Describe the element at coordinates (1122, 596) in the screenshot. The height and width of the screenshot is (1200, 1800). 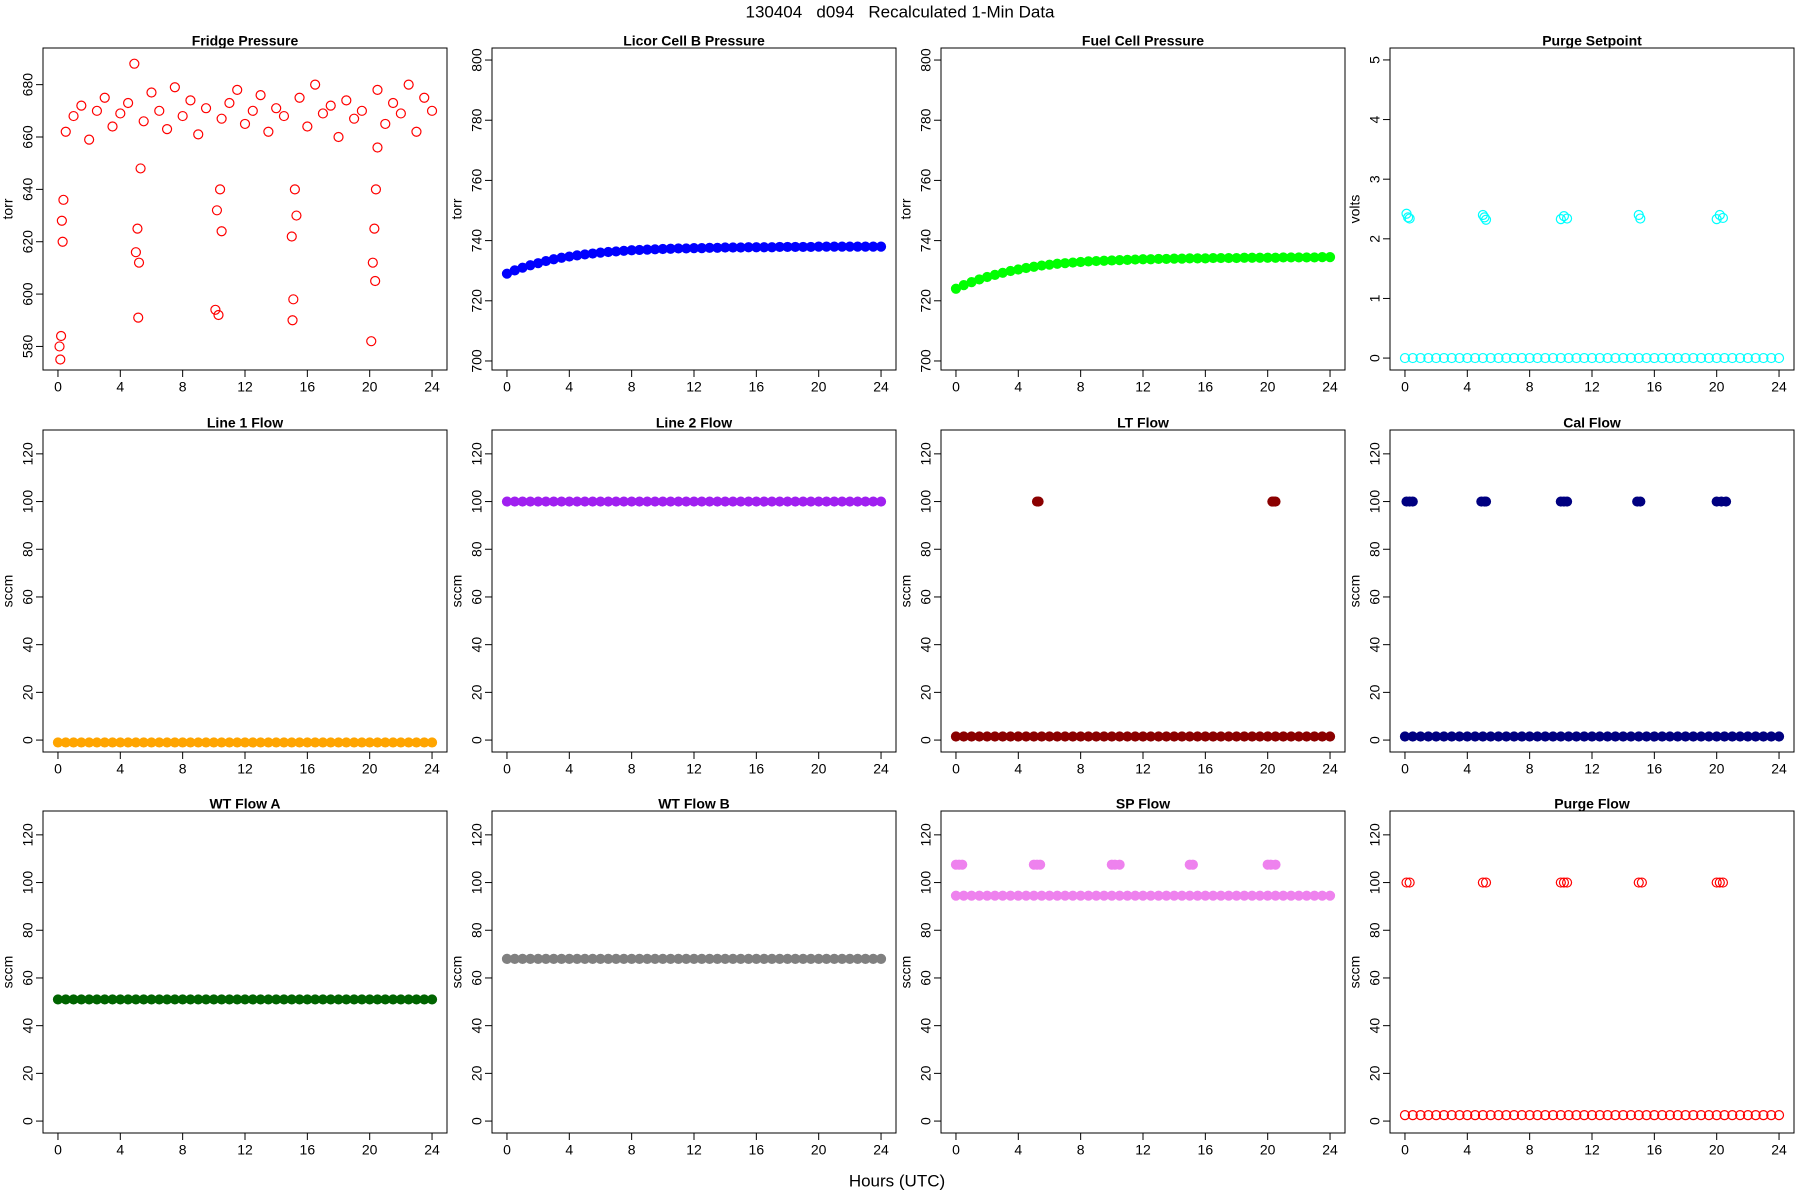
I see `panel: LT Flow sccm 0 4 8 12 16 20 24 0 20 40 60 80 100 120` at that location.